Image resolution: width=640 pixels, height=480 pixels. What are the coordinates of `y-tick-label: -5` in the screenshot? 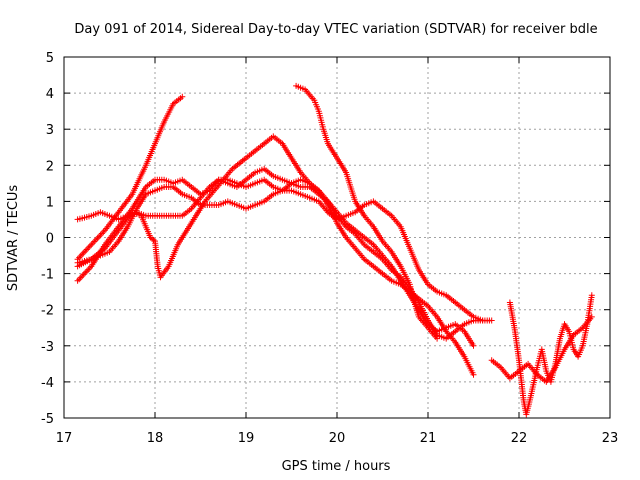 It's located at (47, 419).